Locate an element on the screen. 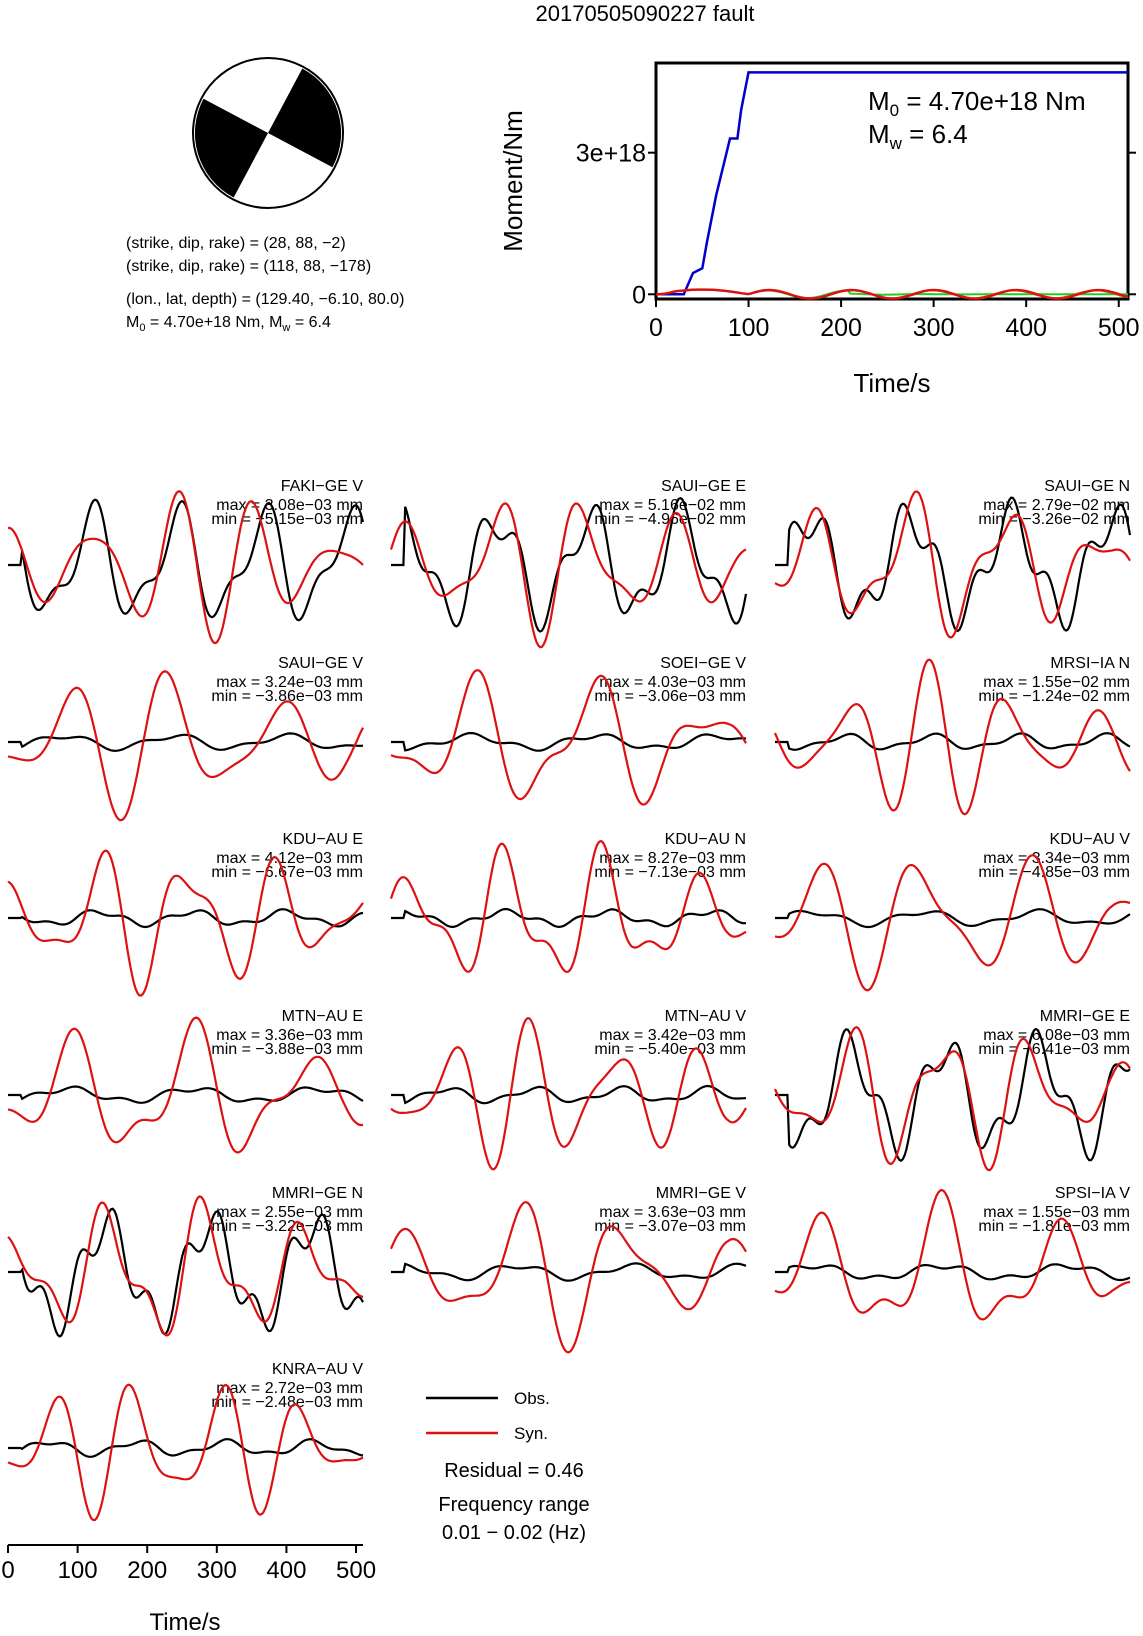  station-name: FAKI−GE V is located at coordinates (322, 486).